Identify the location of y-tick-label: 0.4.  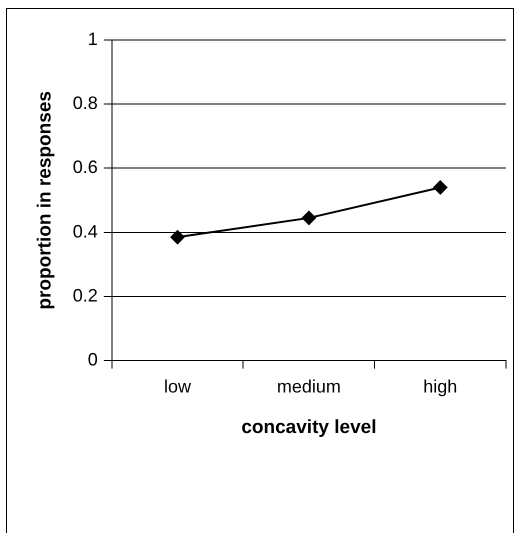
(85, 231).